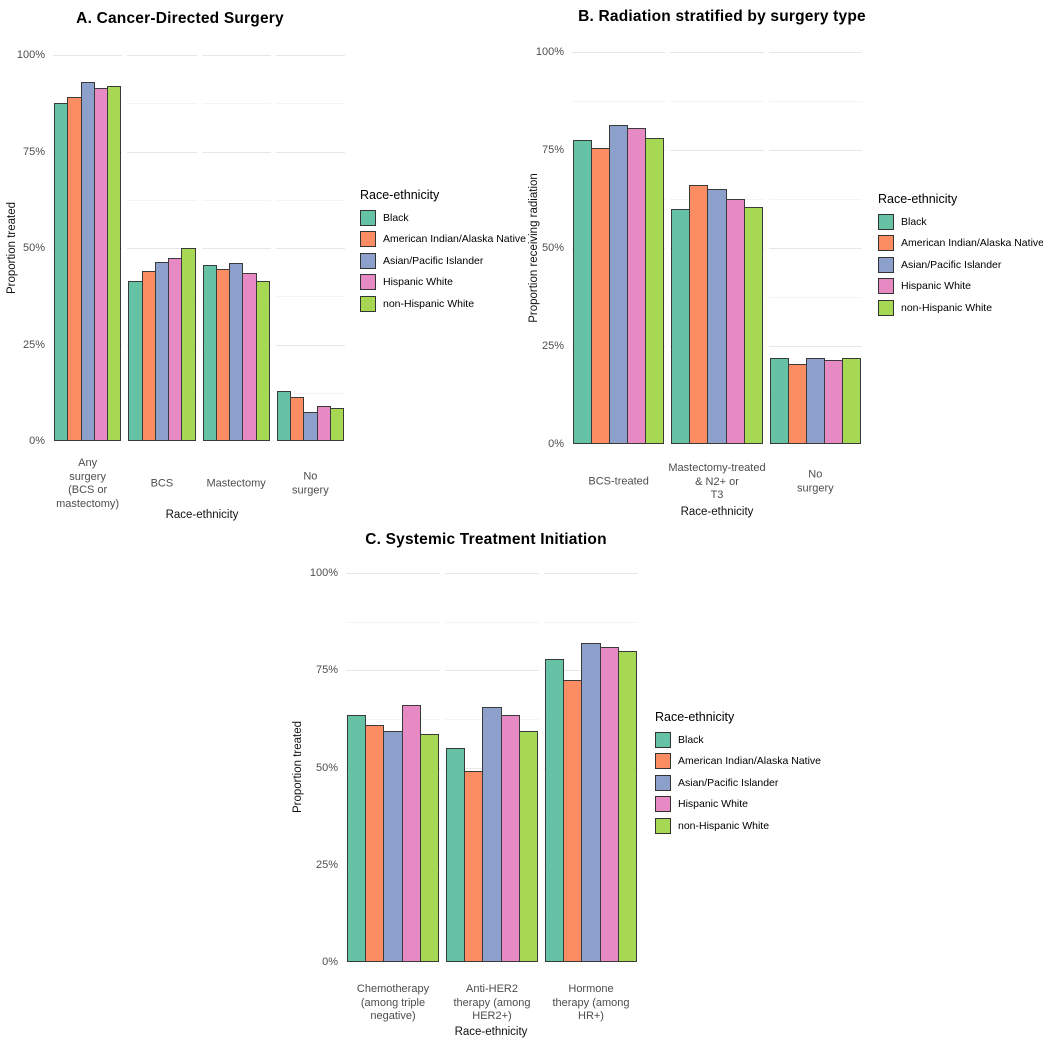 Image resolution: width=1043 pixels, height=1050 pixels. Describe the element at coordinates (738, 739) in the screenshot. I see `legend-item: Black` at that location.